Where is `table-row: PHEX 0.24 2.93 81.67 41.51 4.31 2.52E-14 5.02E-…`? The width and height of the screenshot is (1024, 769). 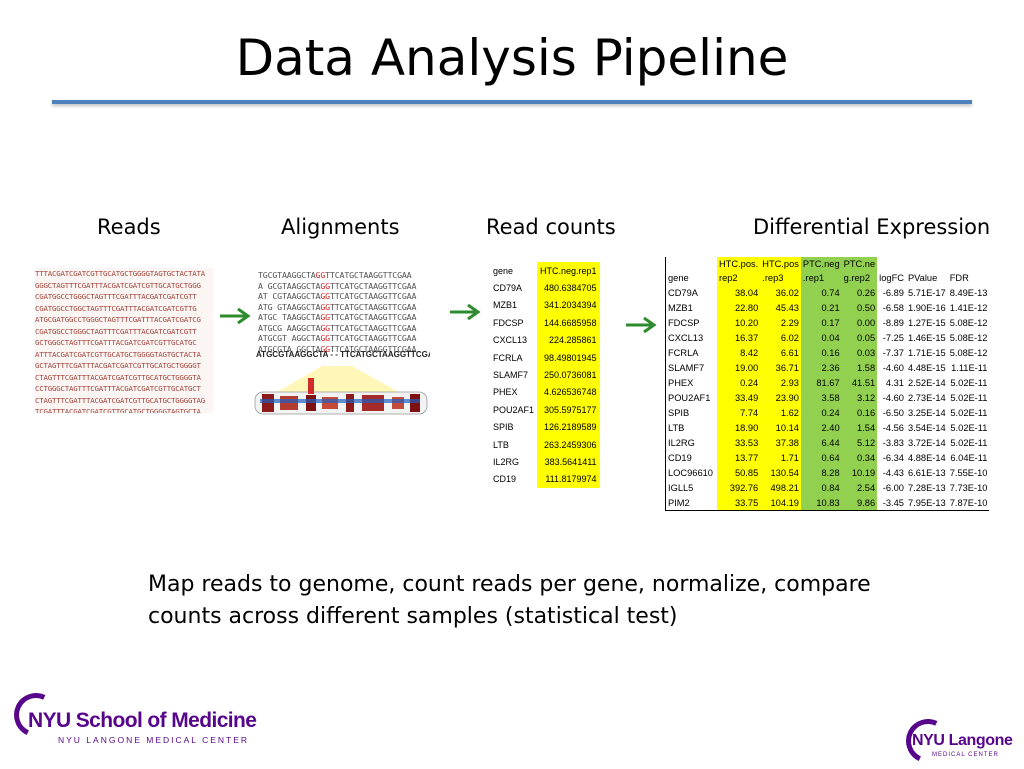 table-row: PHEX 0.24 2.93 81.67 41.51 4.31 2.52E-14 5.02E-… is located at coordinates (828, 382).